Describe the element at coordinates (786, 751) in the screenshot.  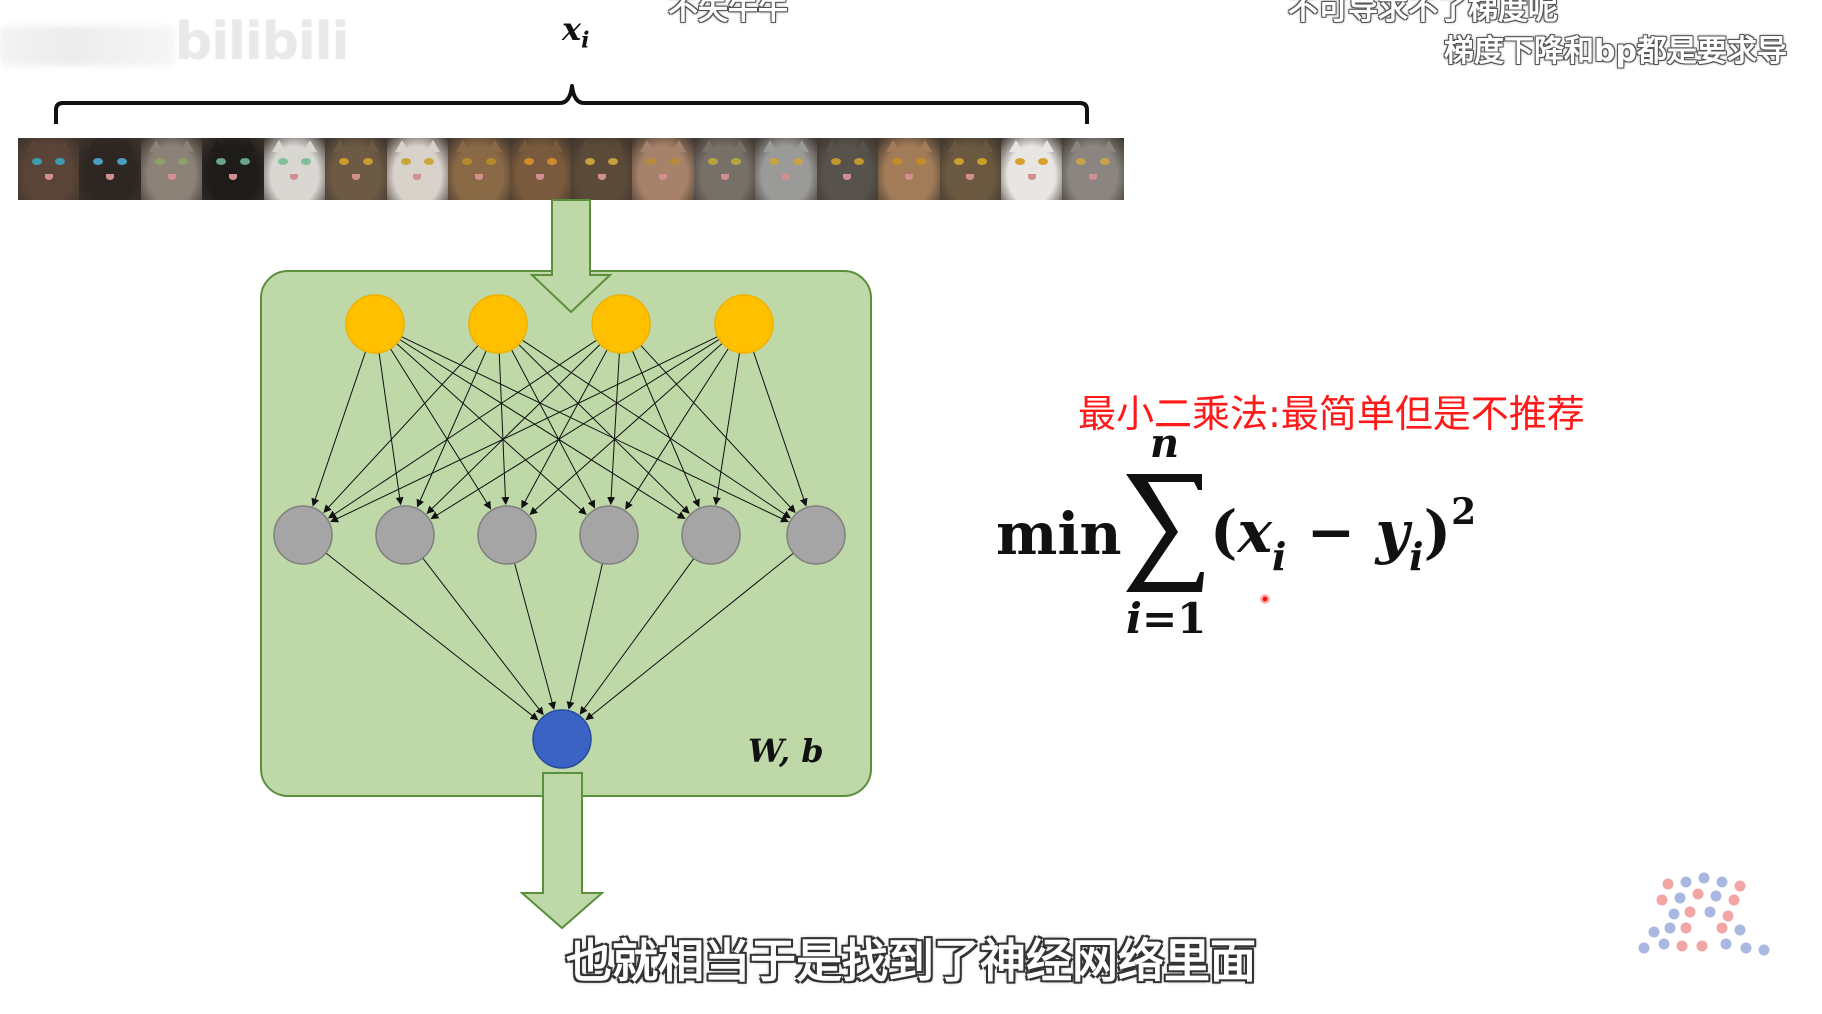
I see `model-params-label: W, b` at that location.